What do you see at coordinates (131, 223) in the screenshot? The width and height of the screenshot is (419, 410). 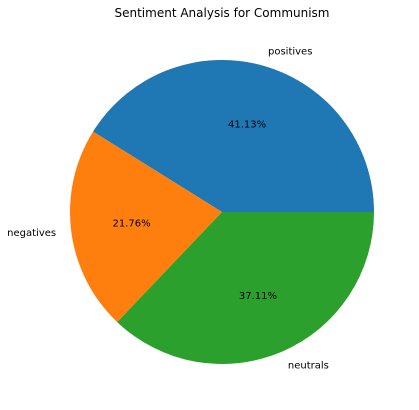 I see `pct-label-negatives: 21.76%` at bounding box center [131, 223].